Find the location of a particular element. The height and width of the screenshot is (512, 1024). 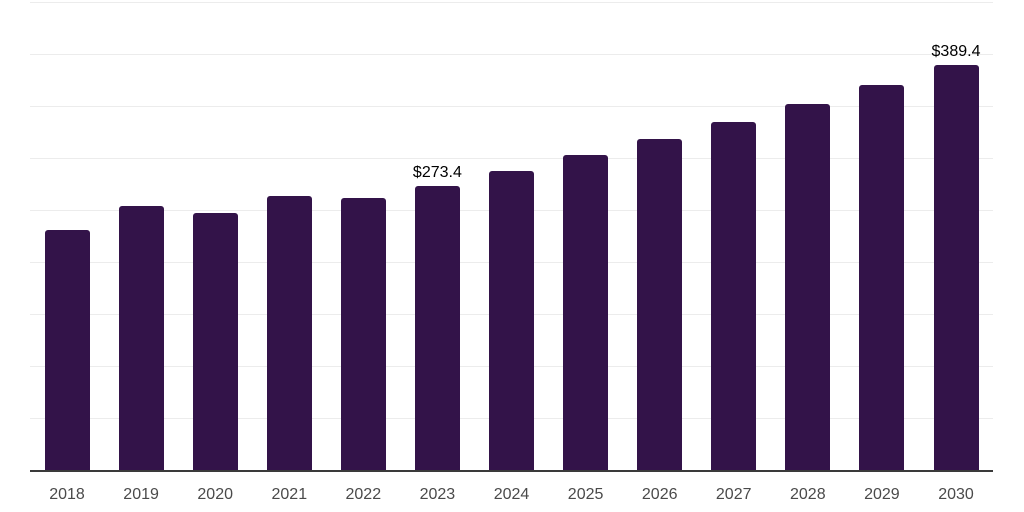

bar-value-label-2023: $273.4 is located at coordinates (437, 172).